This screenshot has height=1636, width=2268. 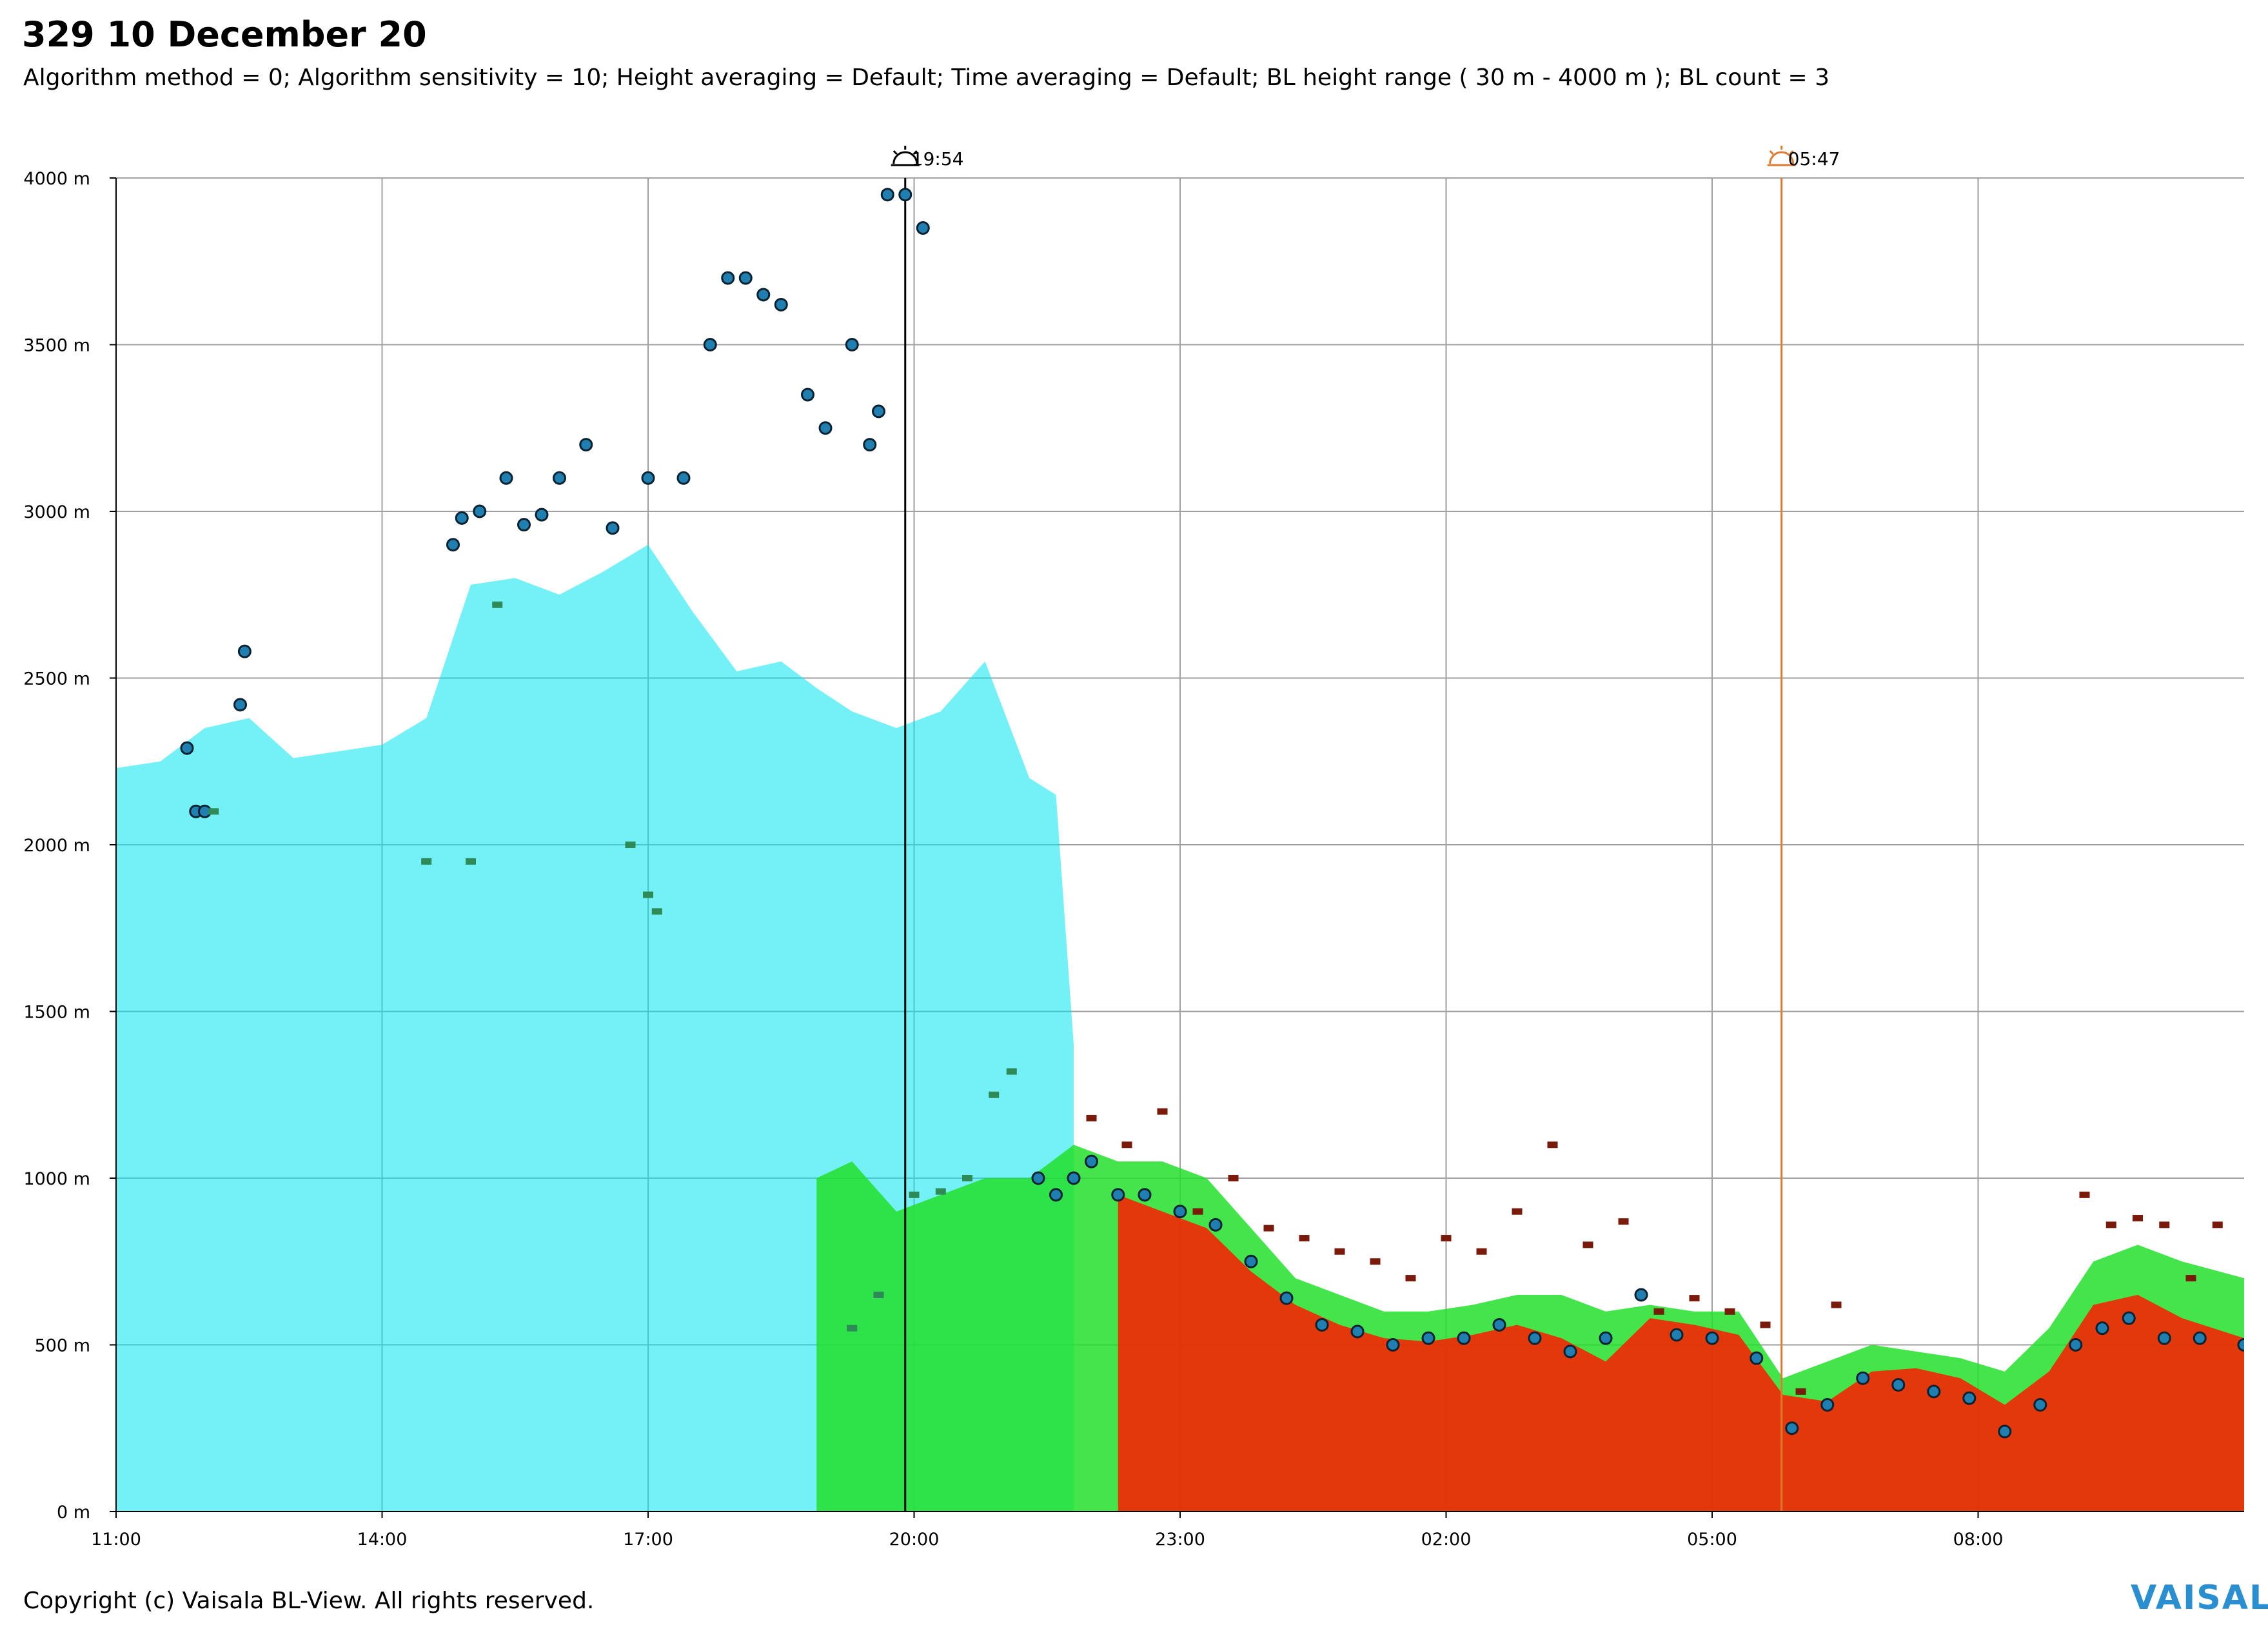 What do you see at coordinates (56, 1013) in the screenshot?
I see `y-tick-label: 1500 m` at bounding box center [56, 1013].